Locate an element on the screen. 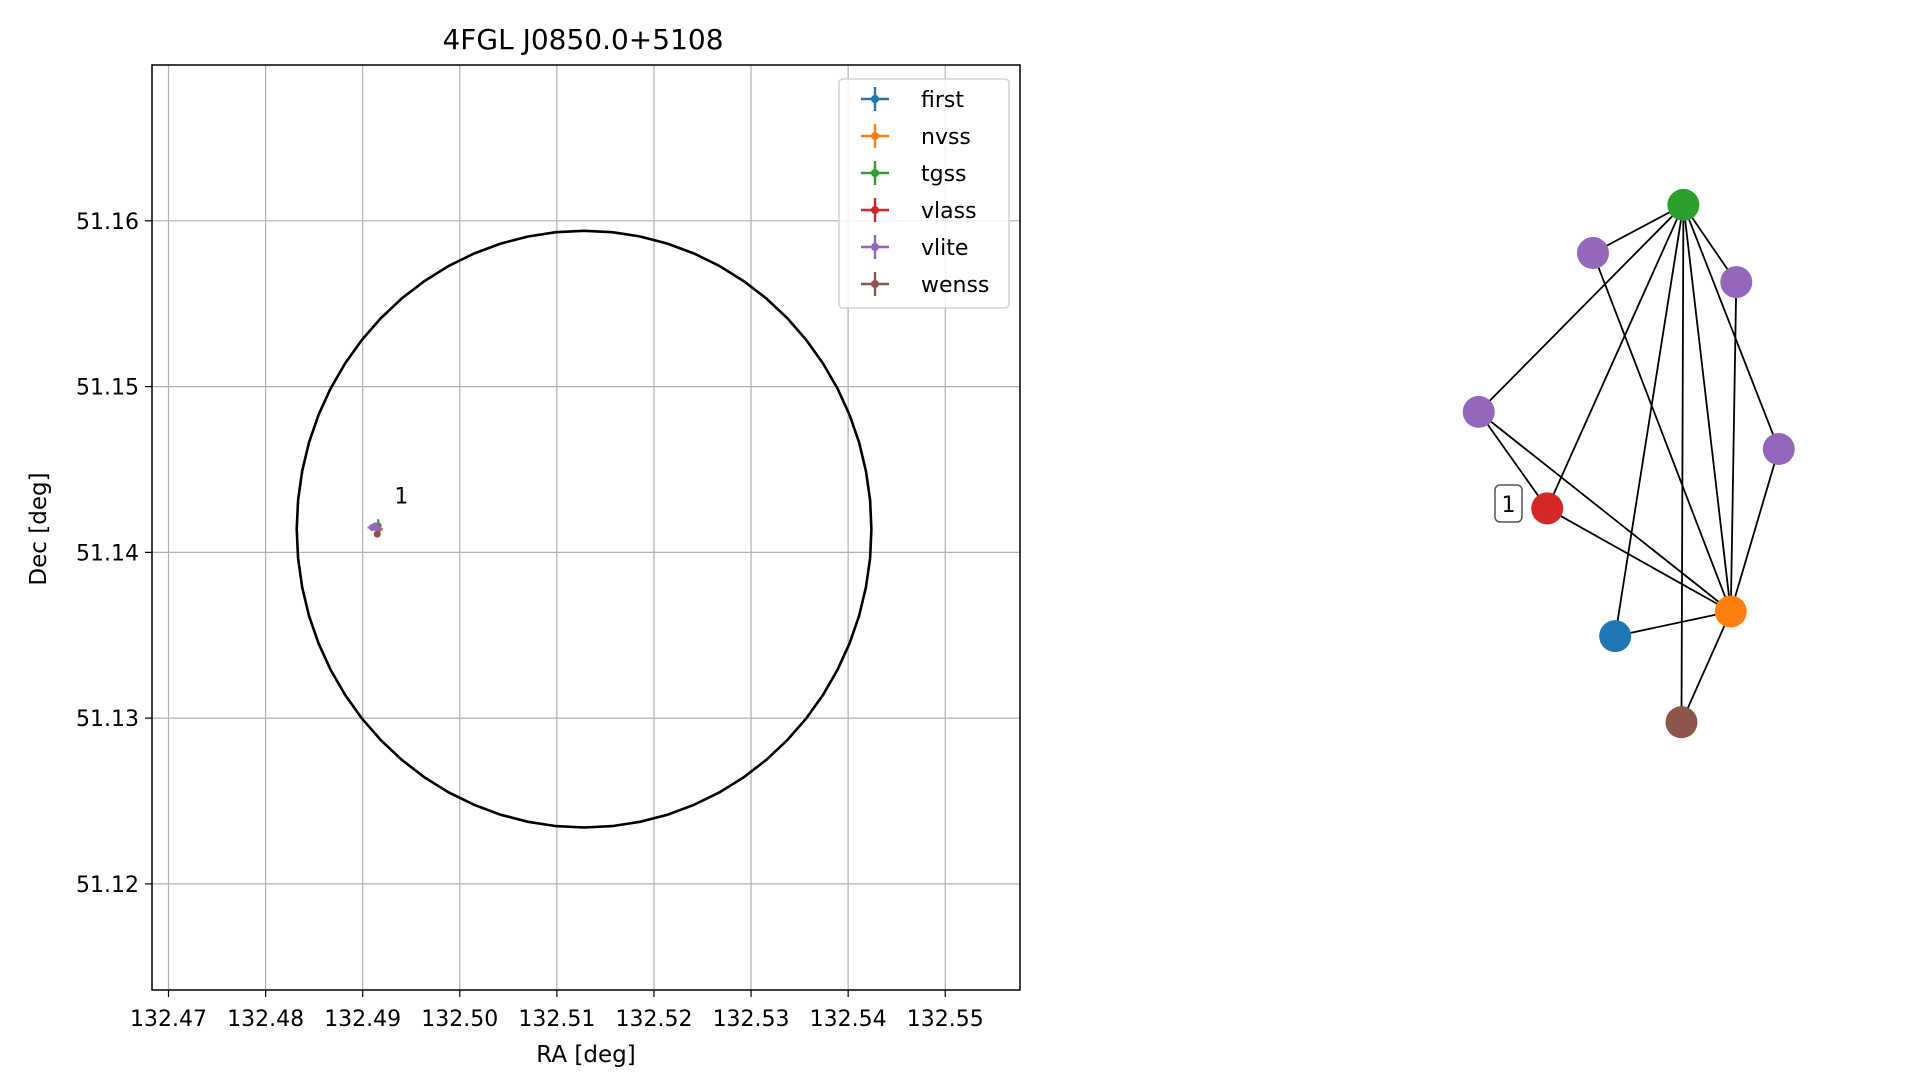 This screenshot has height=1080, width=1919. network-edges-layer is located at coordinates (1628, 463).